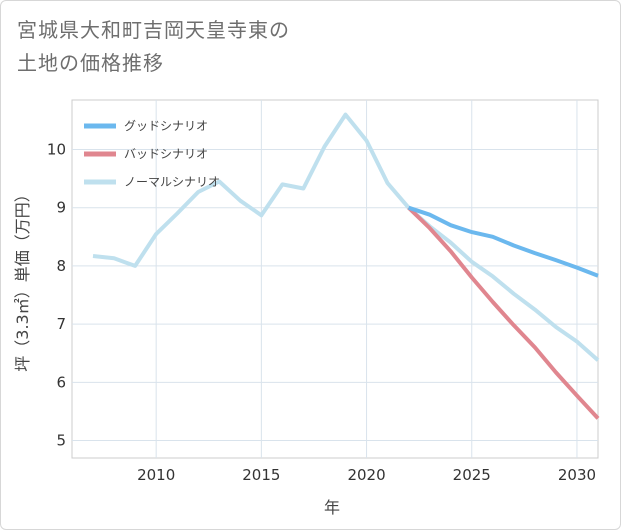 This screenshot has height=530, width=621. What do you see at coordinates (61, 441) in the screenshot?
I see `y-tick-label: 5` at bounding box center [61, 441].